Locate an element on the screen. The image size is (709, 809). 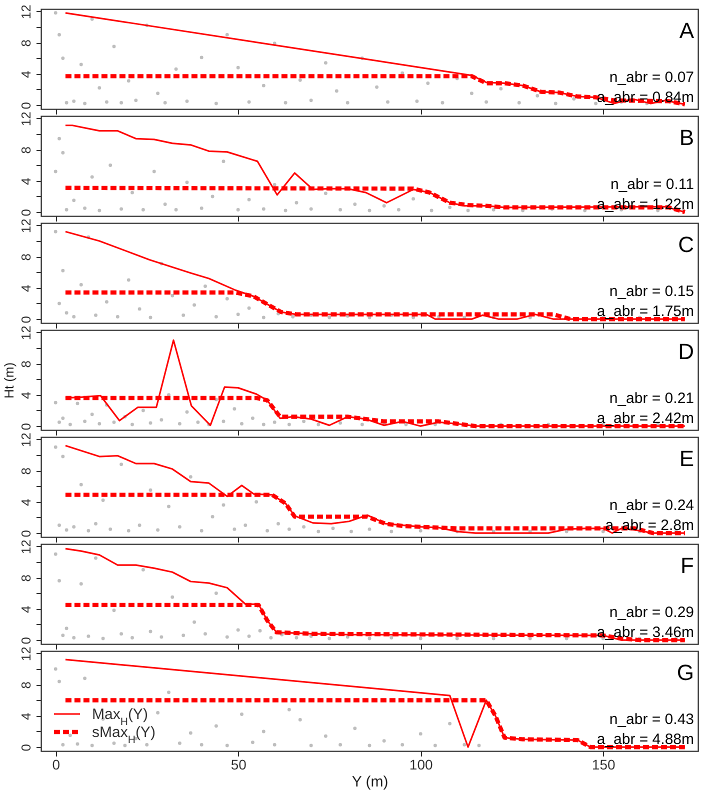
annotation: n_abr = 0.29 is located at coordinates (651, 612).